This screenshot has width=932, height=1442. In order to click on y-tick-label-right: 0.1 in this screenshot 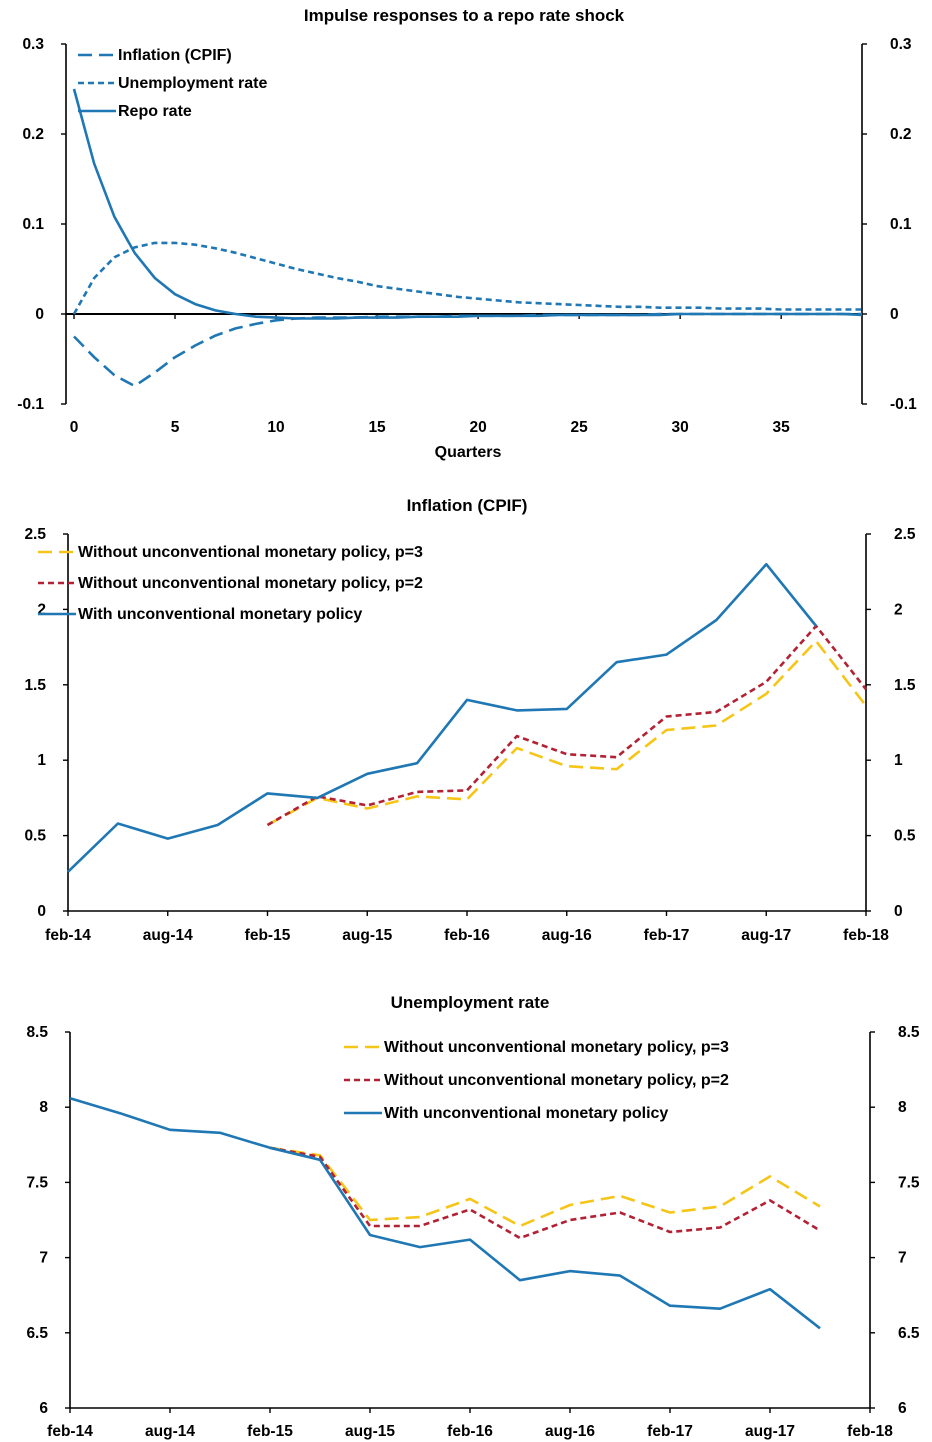, I will do `click(901, 224)`.